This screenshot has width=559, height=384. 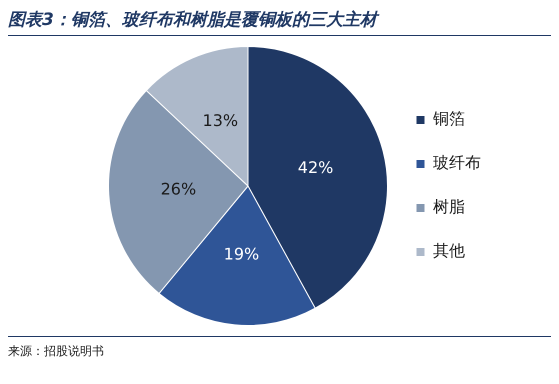 I want to click on chart-title: 图表3：铜箔、玻纤布和树脂是覆铜板的三大主材, so click(x=279, y=22).